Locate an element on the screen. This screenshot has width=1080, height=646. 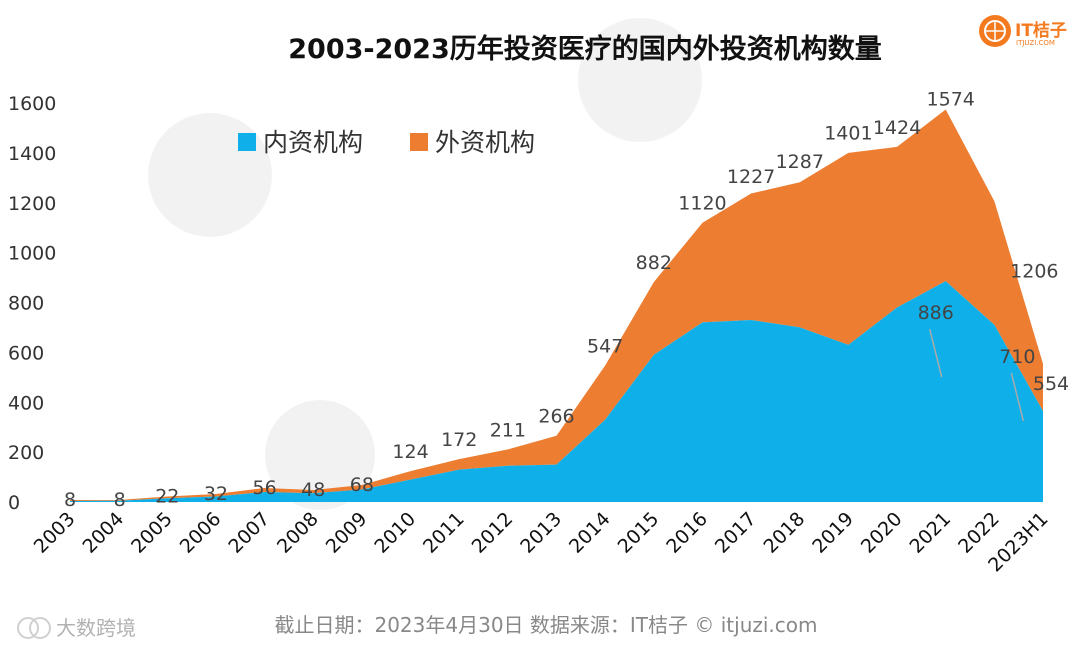
data-label-domestic: 710 is located at coordinates (1017, 357).